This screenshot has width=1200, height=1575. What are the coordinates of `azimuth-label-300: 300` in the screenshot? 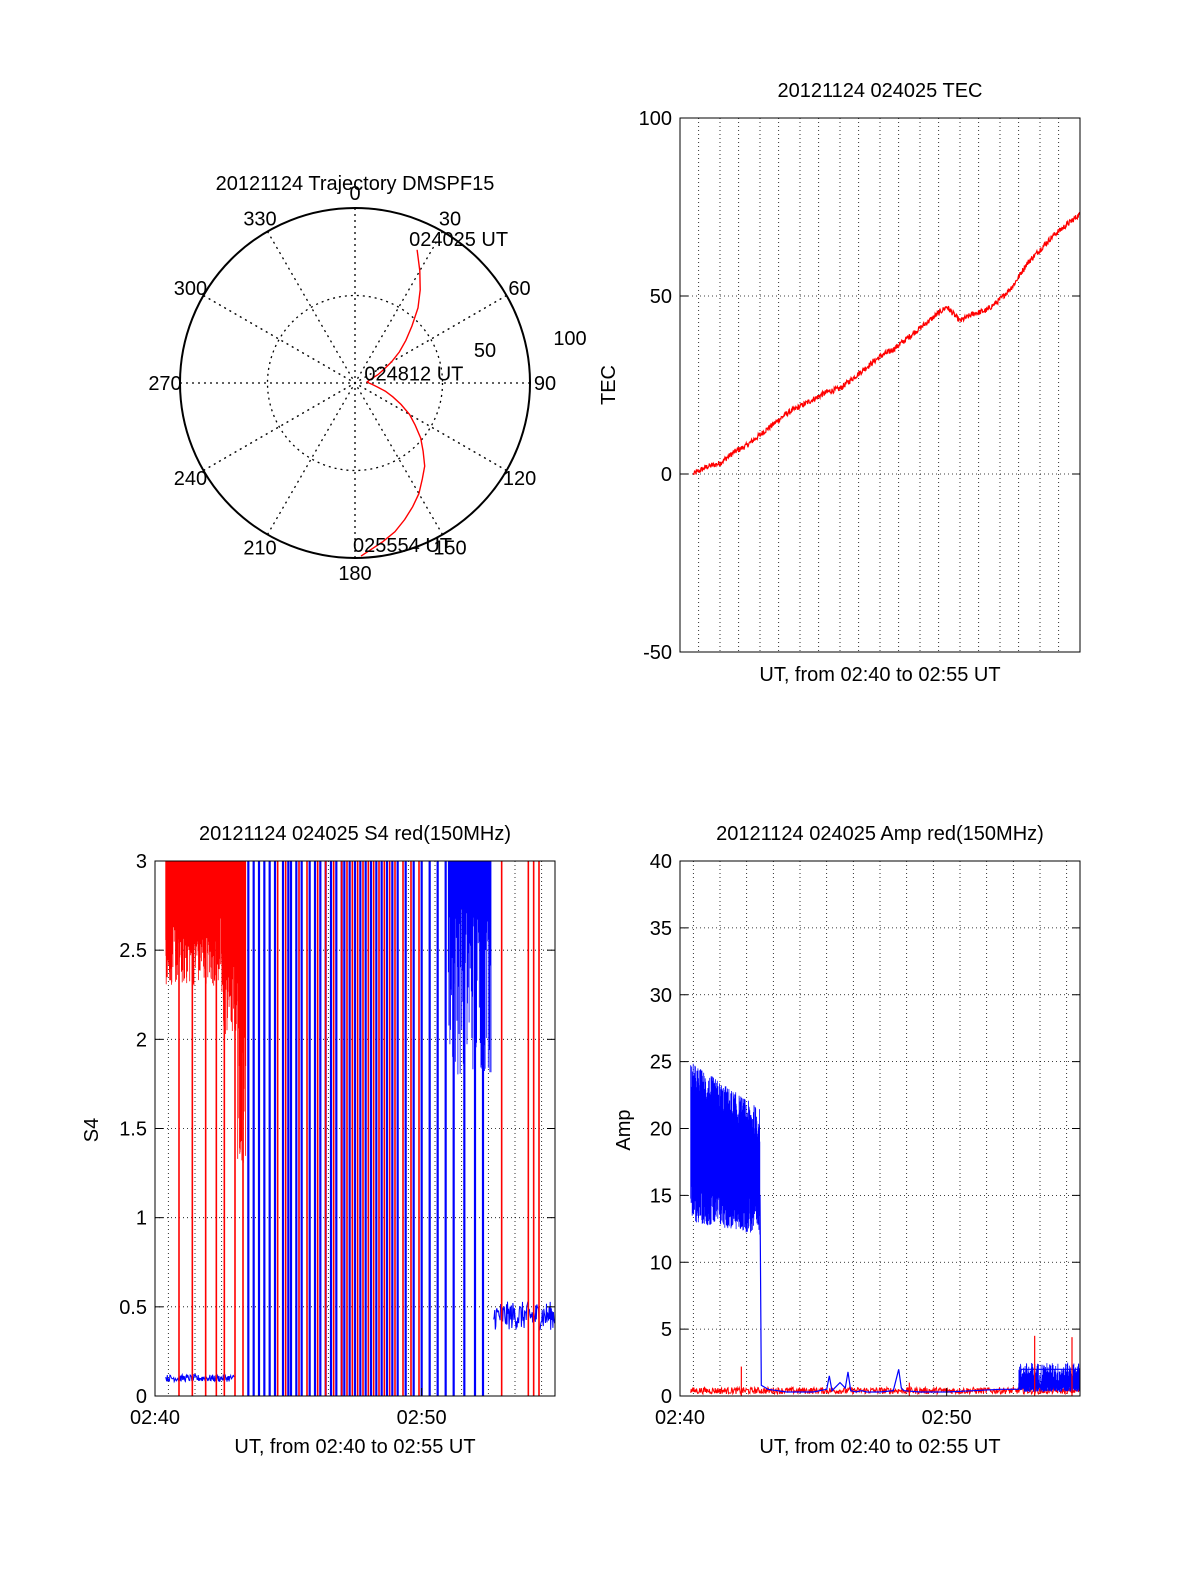 It's located at (190, 289).